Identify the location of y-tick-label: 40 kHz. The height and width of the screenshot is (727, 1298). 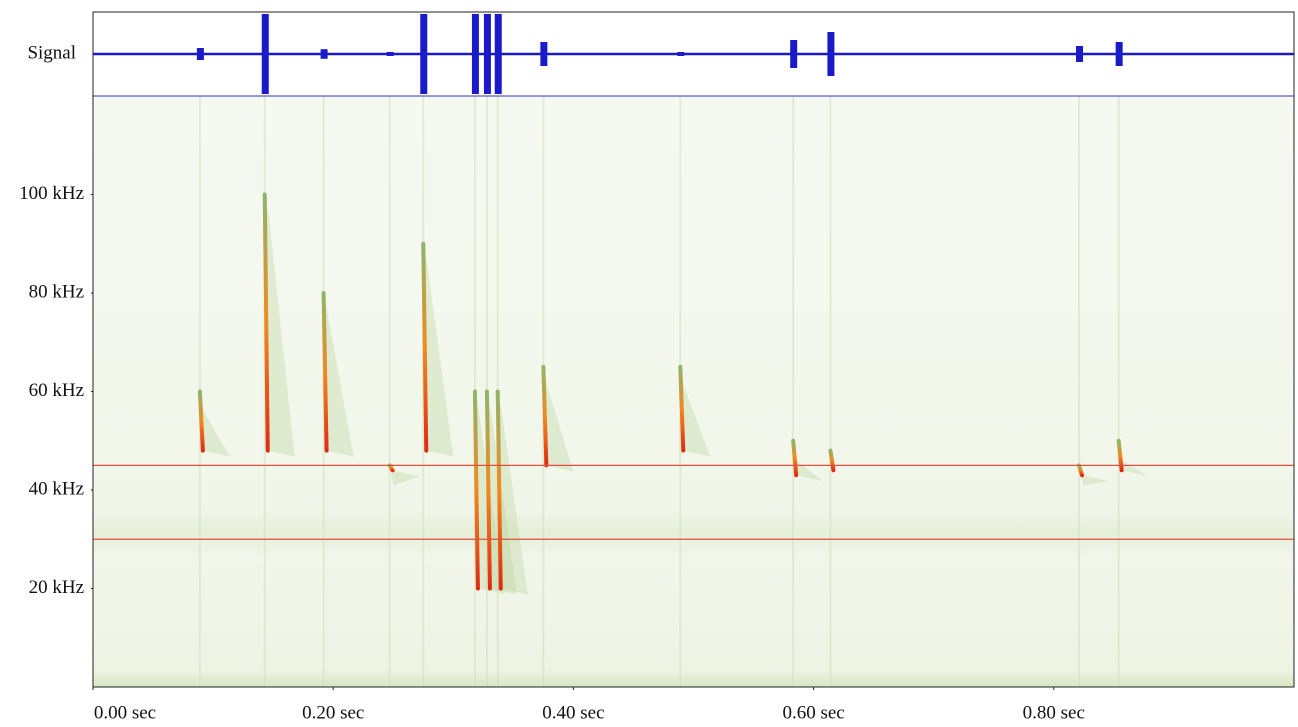
(56, 488).